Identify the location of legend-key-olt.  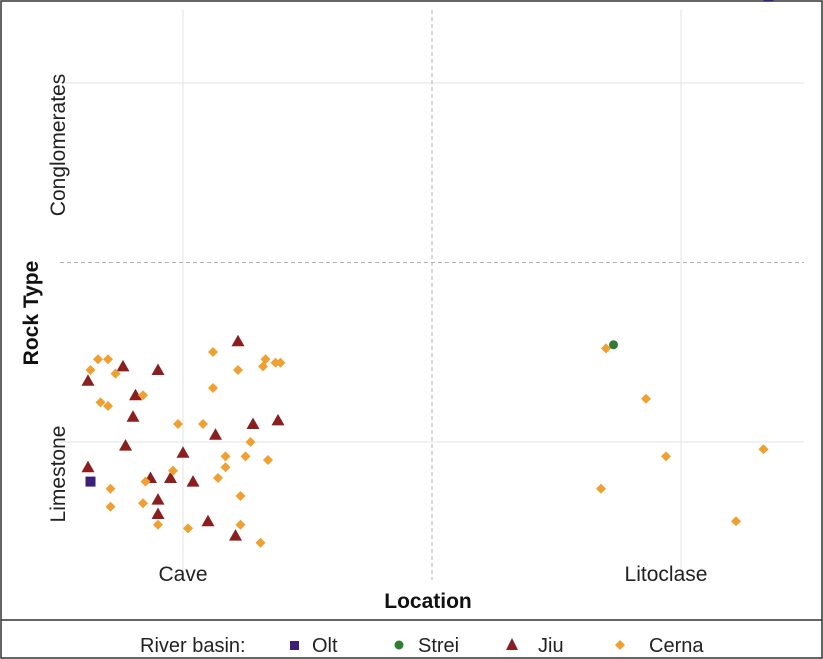
(294, 645).